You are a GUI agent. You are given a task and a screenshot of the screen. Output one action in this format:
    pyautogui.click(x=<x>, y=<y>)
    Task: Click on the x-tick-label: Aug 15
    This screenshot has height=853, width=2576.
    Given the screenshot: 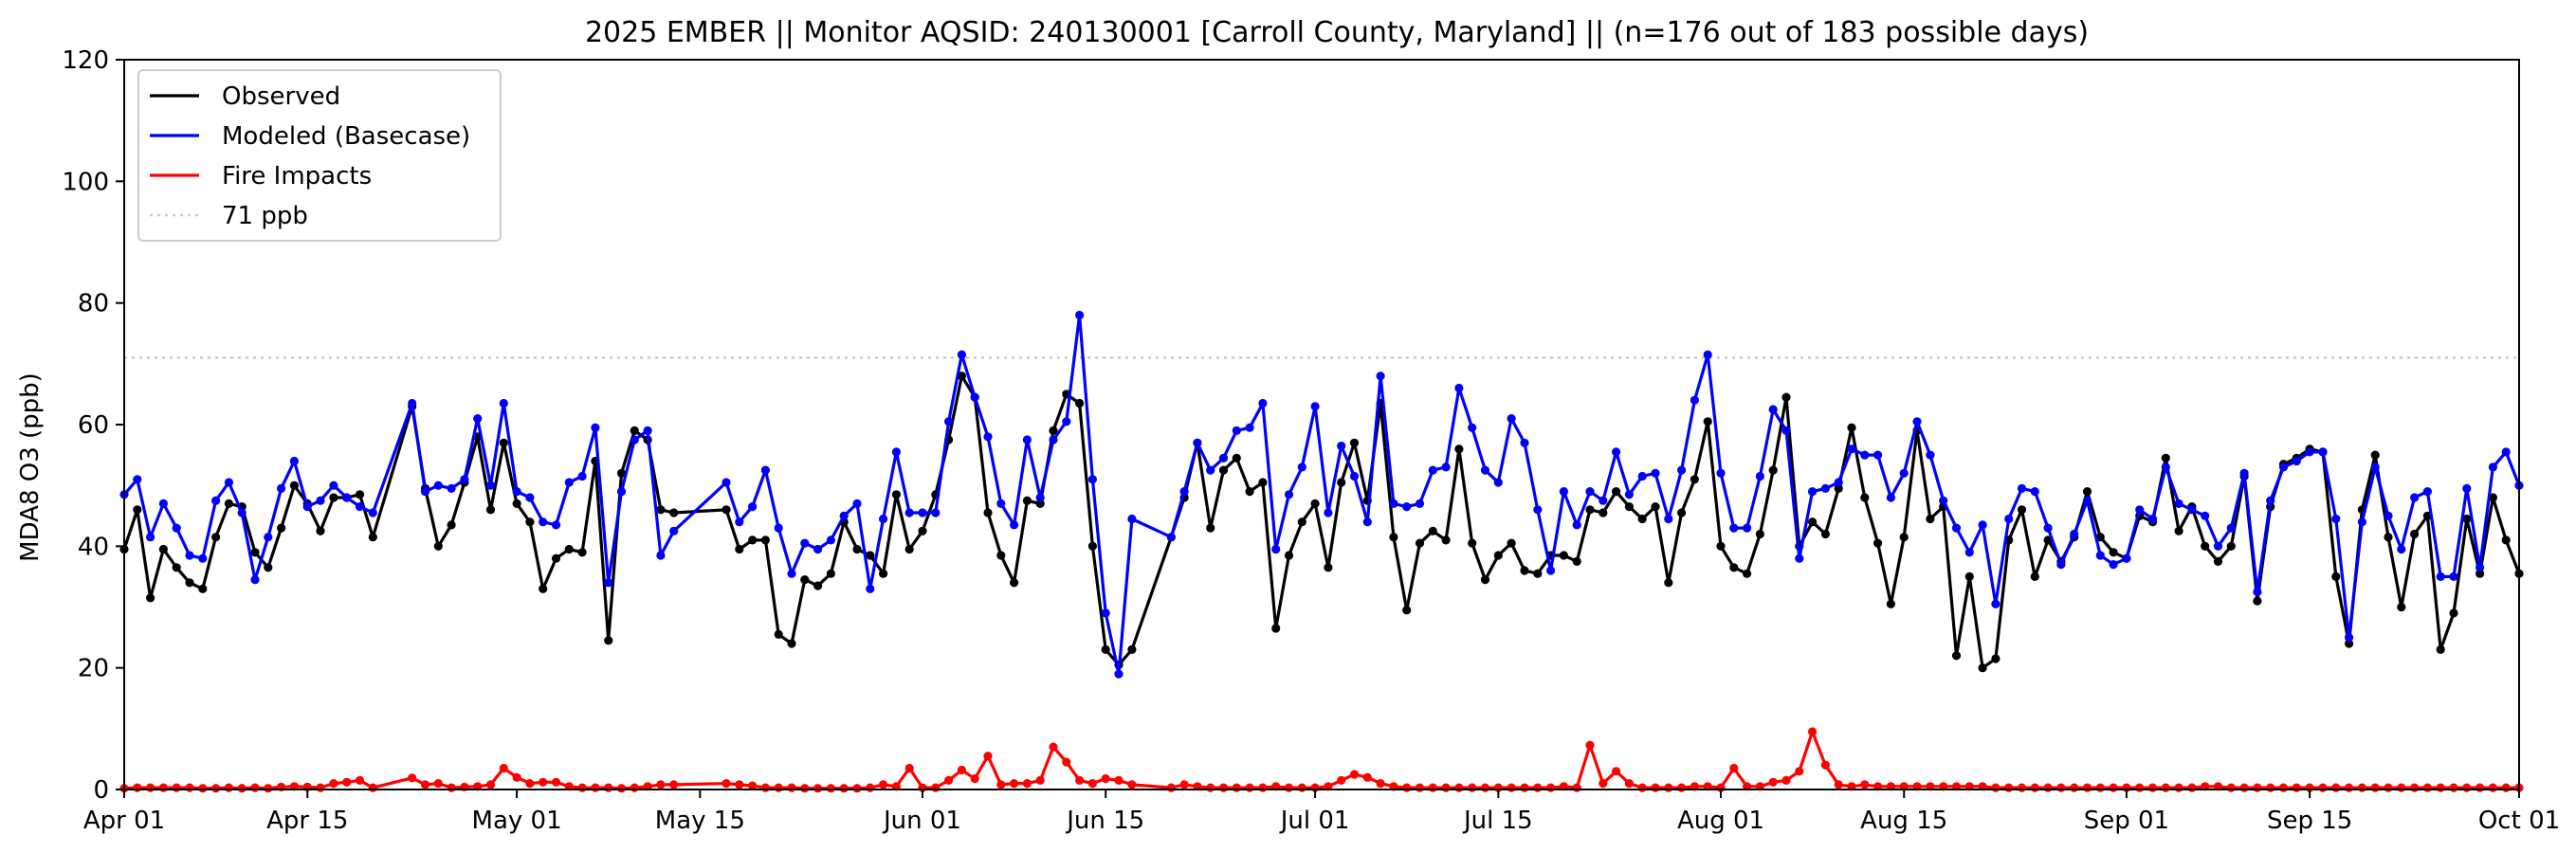 What is the action you would take?
    pyautogui.click(x=1903, y=821)
    